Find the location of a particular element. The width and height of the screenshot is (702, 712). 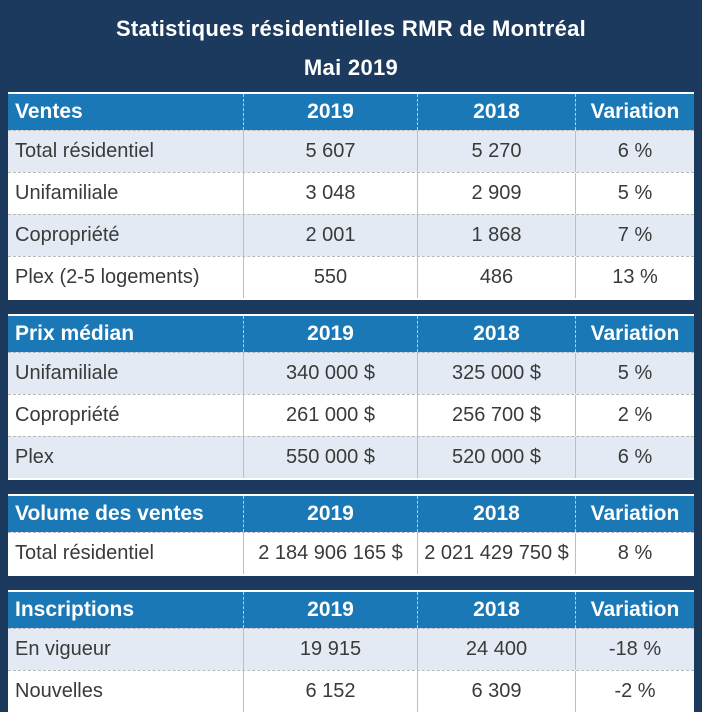

table-row: Unifamiliale 340 000 $ 325 000 $ 5 % is located at coordinates (351, 373).